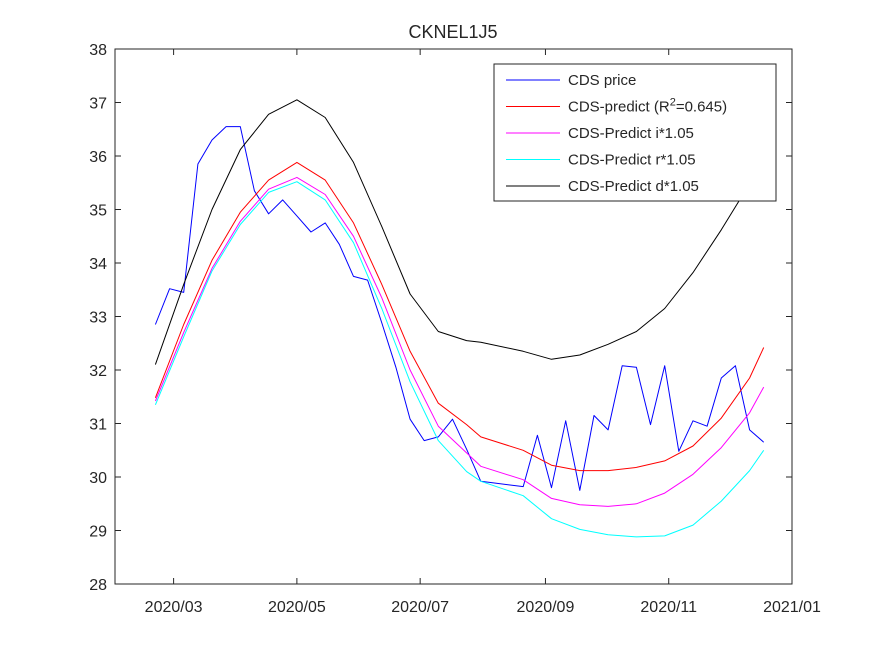 The width and height of the screenshot is (875, 656). Describe the element at coordinates (98, 478) in the screenshot. I see `y-tick-label: 30` at that location.